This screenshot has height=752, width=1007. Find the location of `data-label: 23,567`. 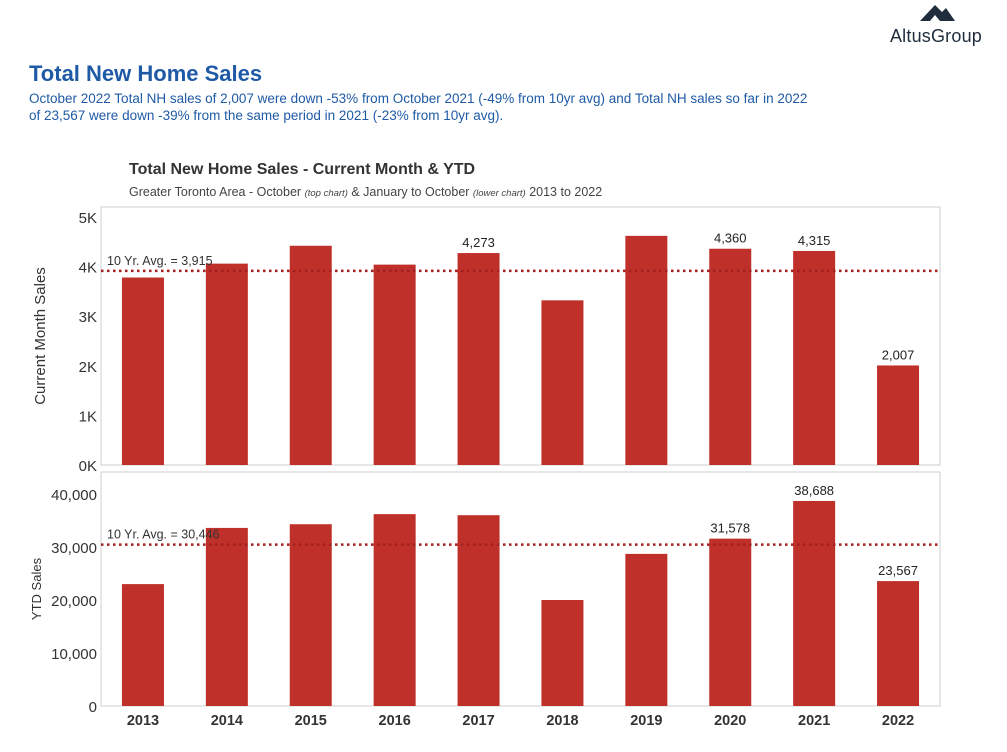

data-label: 23,567 is located at coordinates (898, 570).